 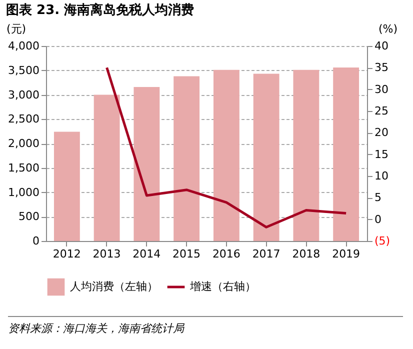 What do you see at coordinates (66, 254) in the screenshot?
I see `x-tick-label: 2012` at bounding box center [66, 254].